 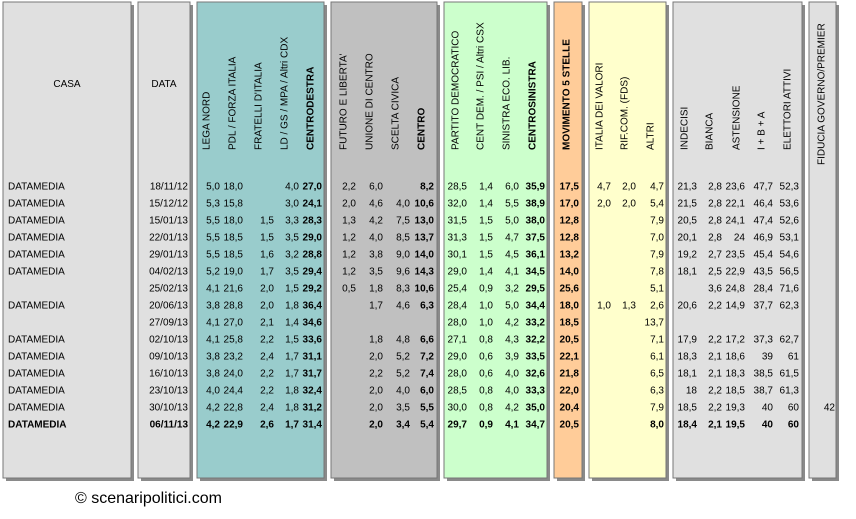 I want to click on table-cell: 34,4, so click(x=536, y=306).